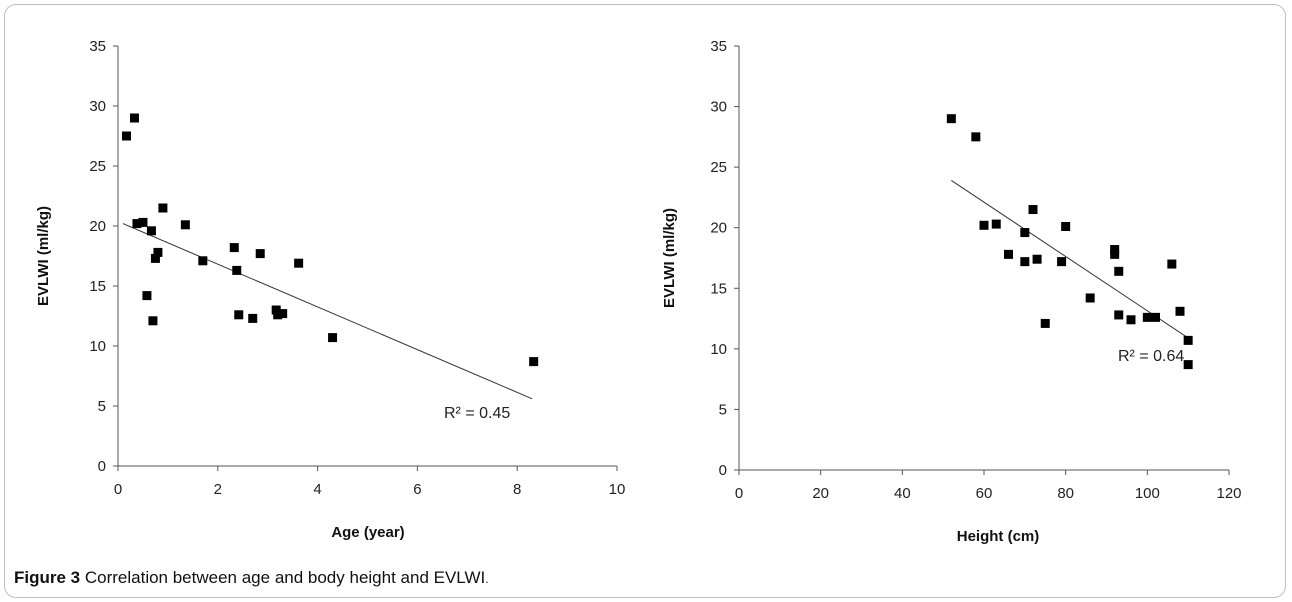 Image resolution: width=1292 pixels, height=602 pixels. Describe the element at coordinates (477, 413) in the screenshot. I see `chart-0-r-squared-label: R² = 0.45` at that location.